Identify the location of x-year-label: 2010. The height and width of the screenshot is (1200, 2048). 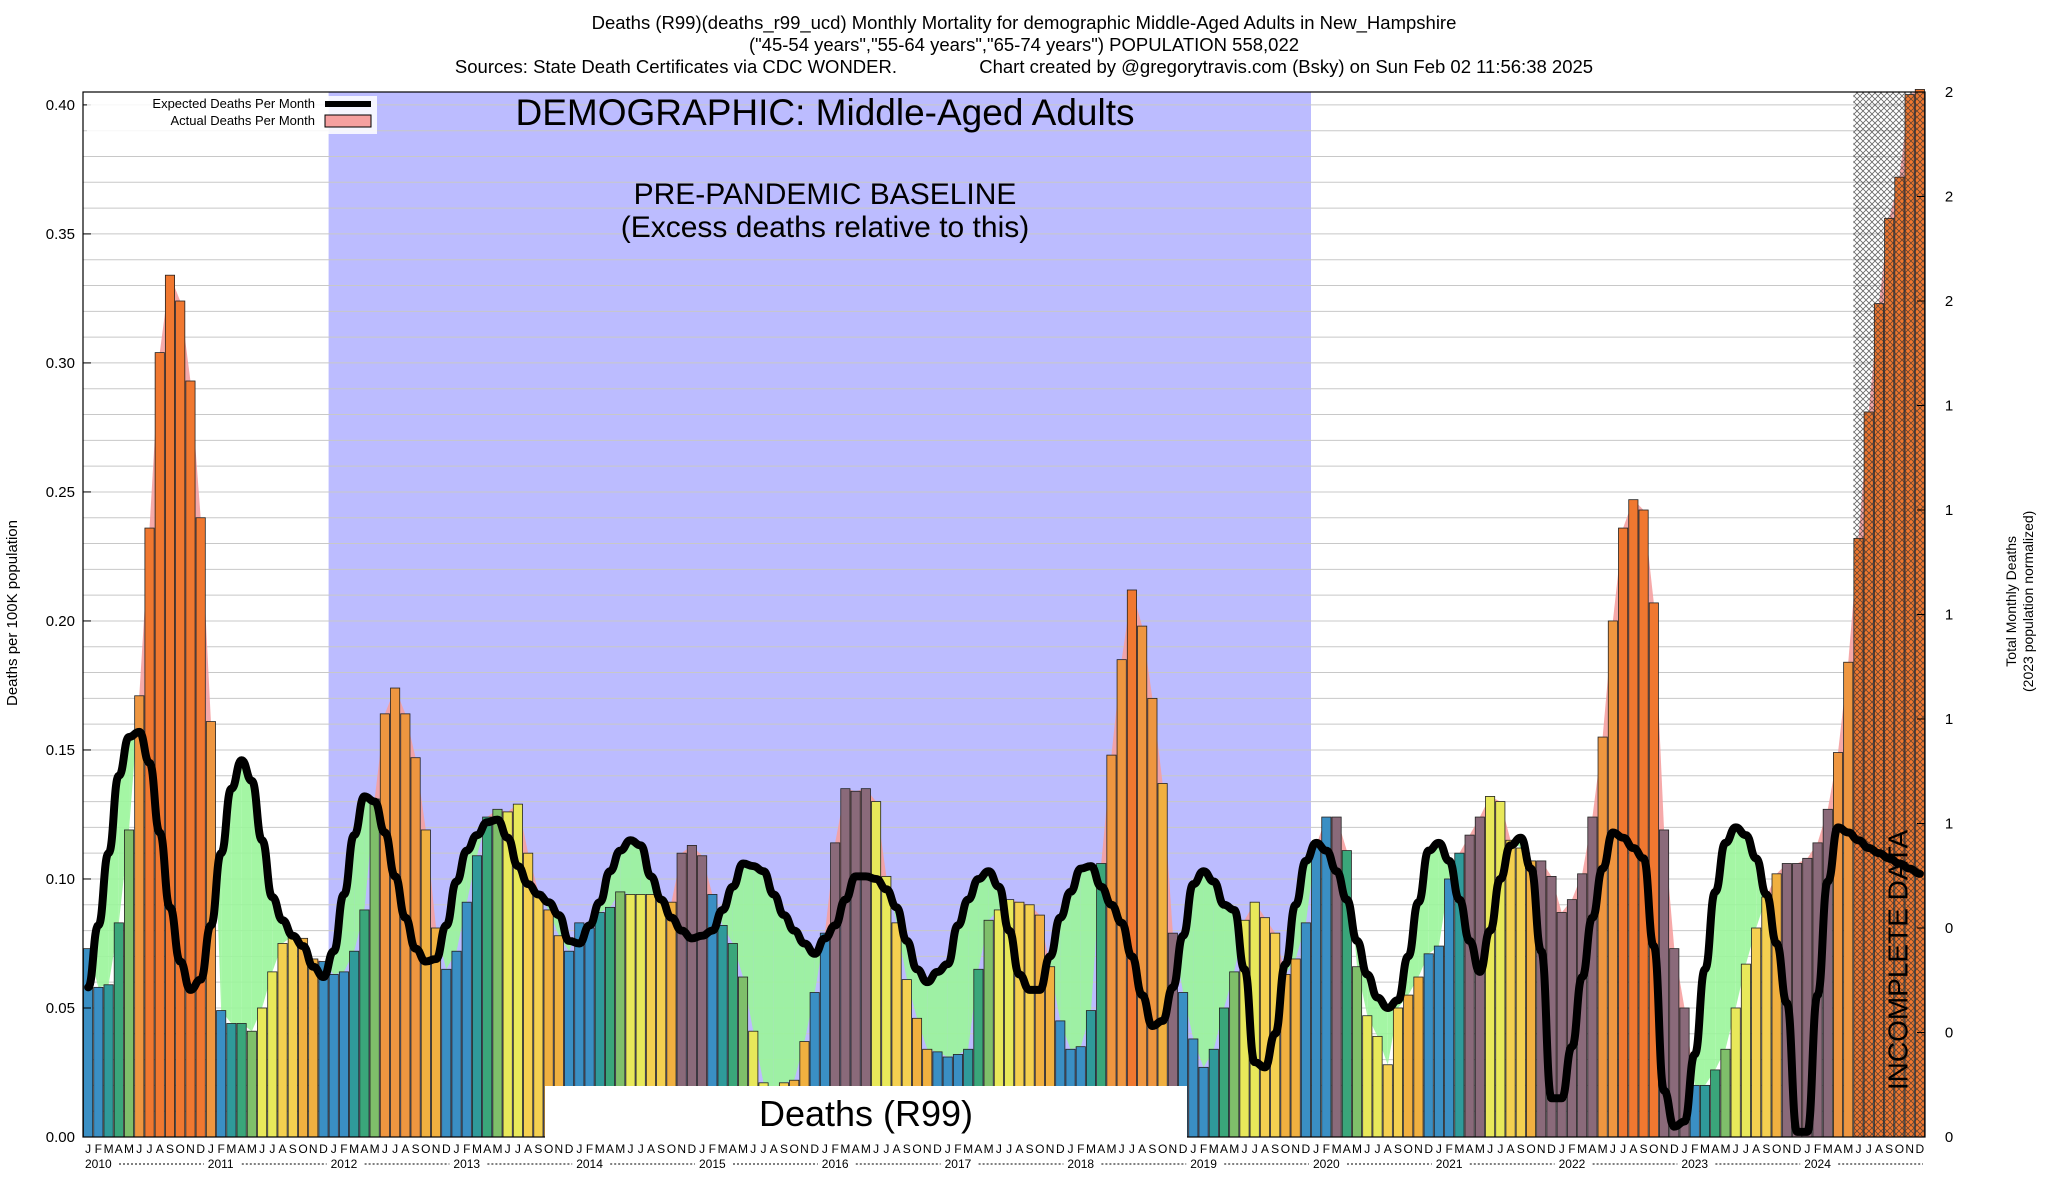
(98, 1164).